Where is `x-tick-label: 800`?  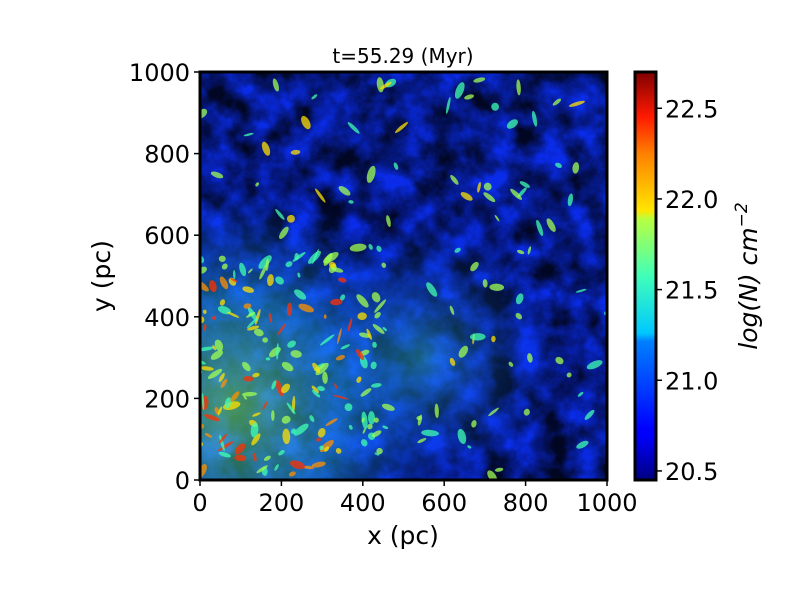
x-tick-label: 800 is located at coordinates (526, 503).